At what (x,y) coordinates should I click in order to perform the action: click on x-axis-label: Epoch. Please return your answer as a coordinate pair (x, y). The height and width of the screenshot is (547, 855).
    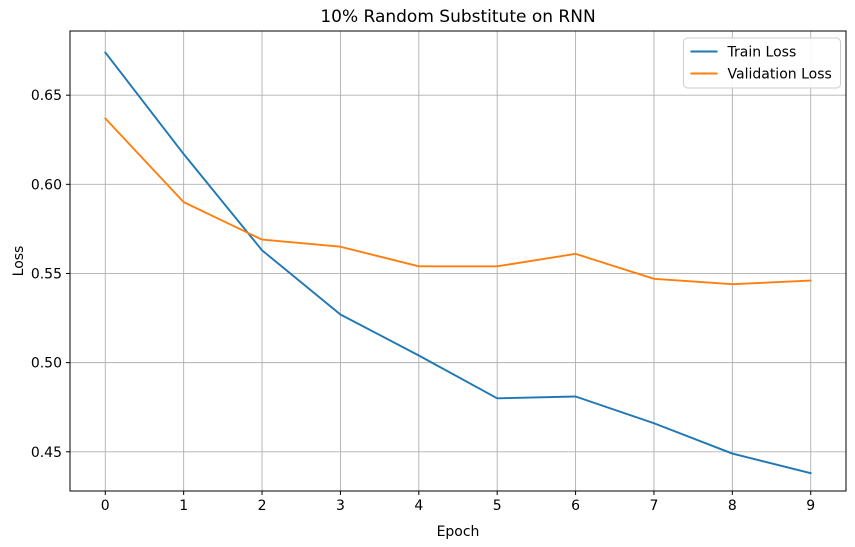
    Looking at the image, I should click on (458, 532).